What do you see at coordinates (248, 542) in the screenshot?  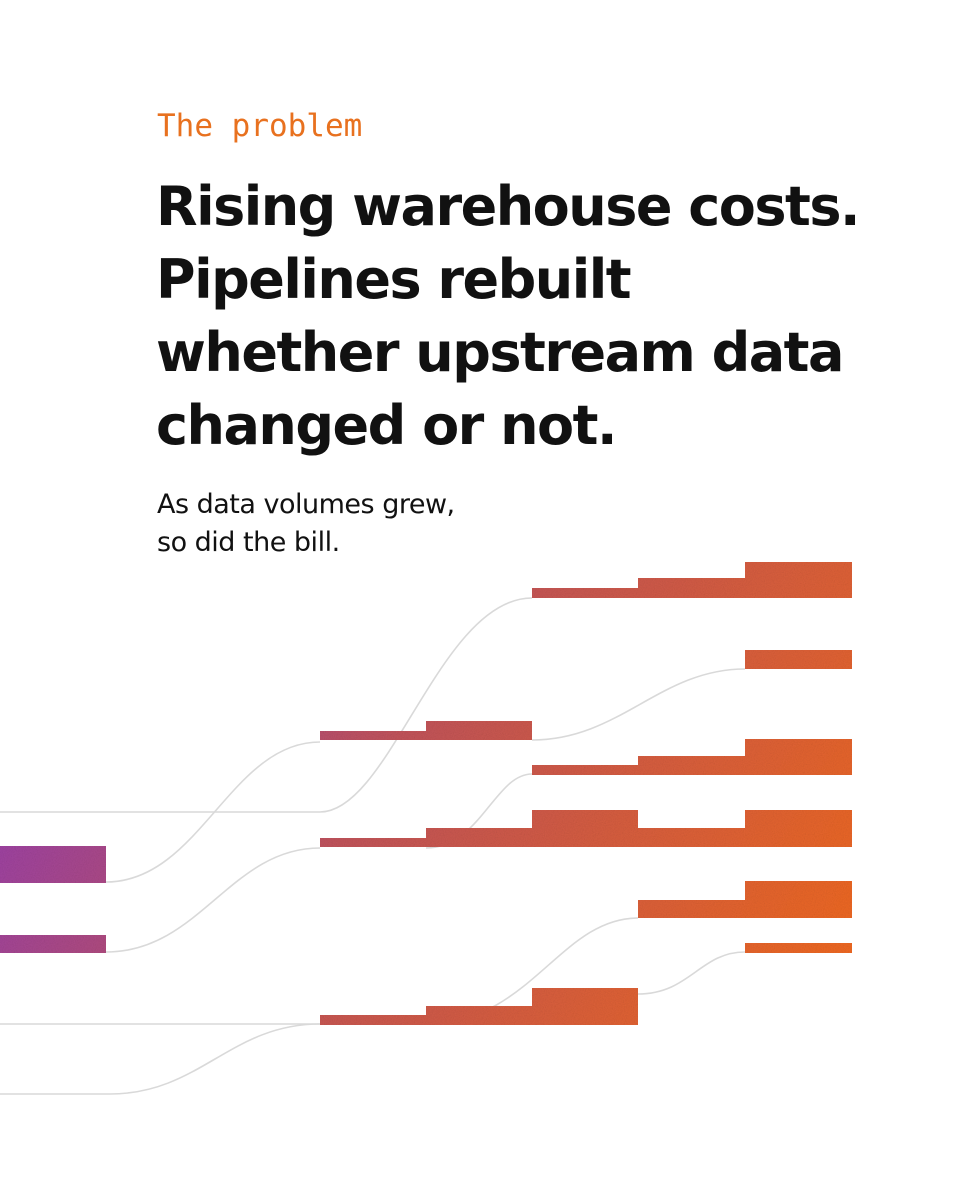 I see `subline-line-2: so did the bill.` at bounding box center [248, 542].